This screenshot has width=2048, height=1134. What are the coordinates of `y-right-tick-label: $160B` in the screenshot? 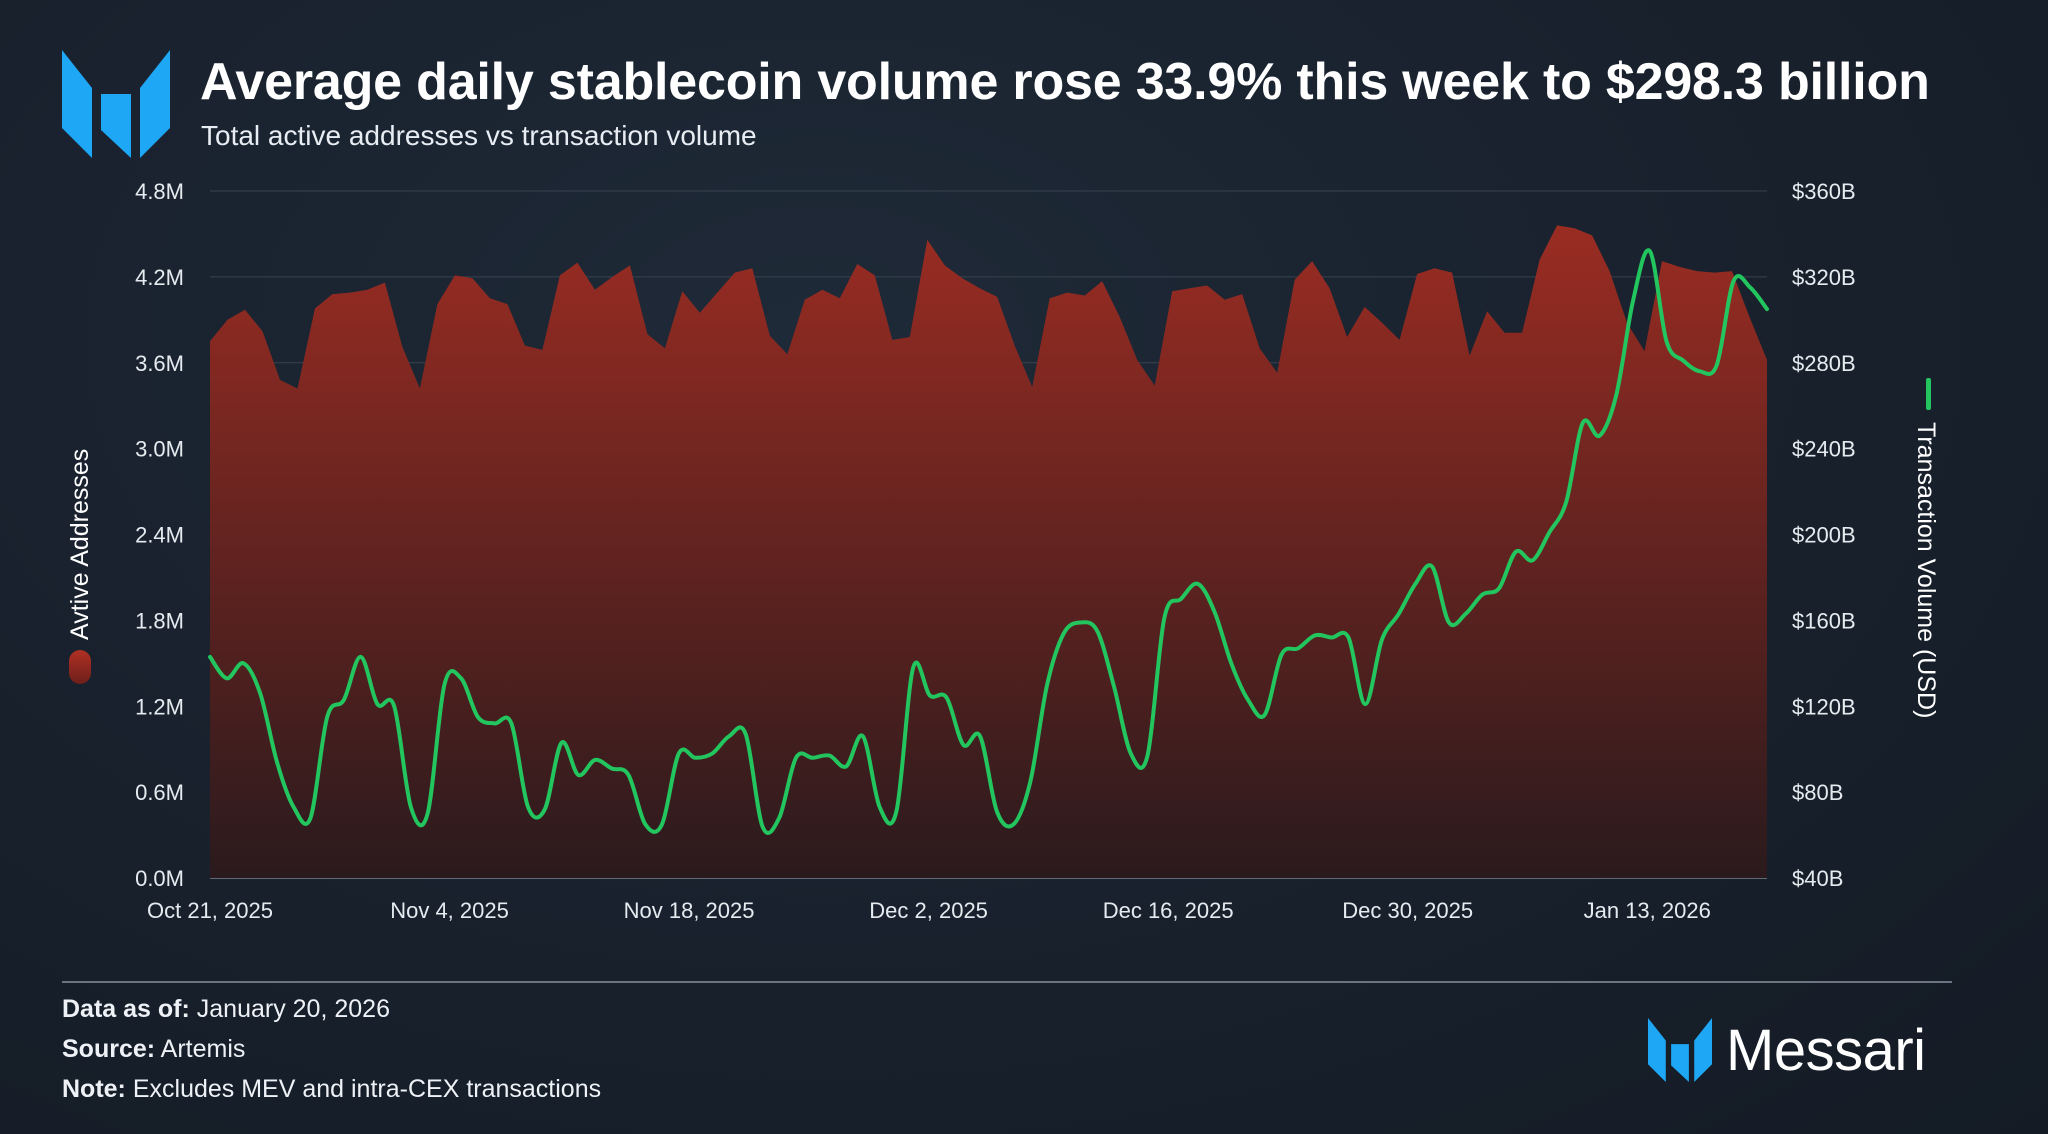 It's located at (1824, 620).